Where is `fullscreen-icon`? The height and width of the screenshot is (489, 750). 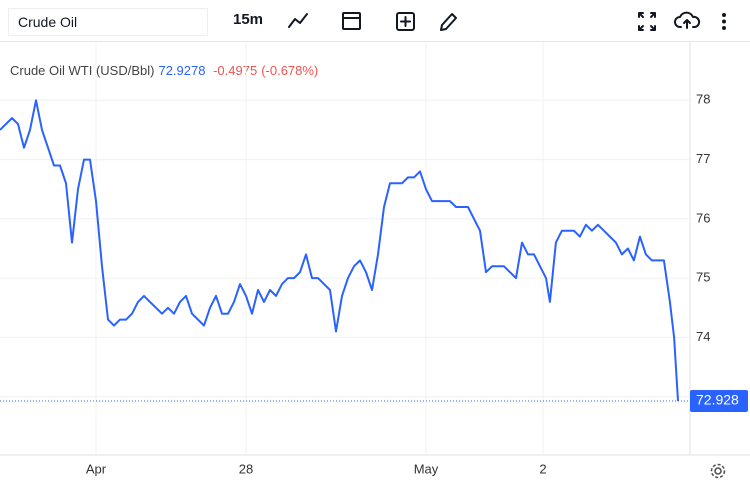
fullscreen-icon is located at coordinates (647, 21).